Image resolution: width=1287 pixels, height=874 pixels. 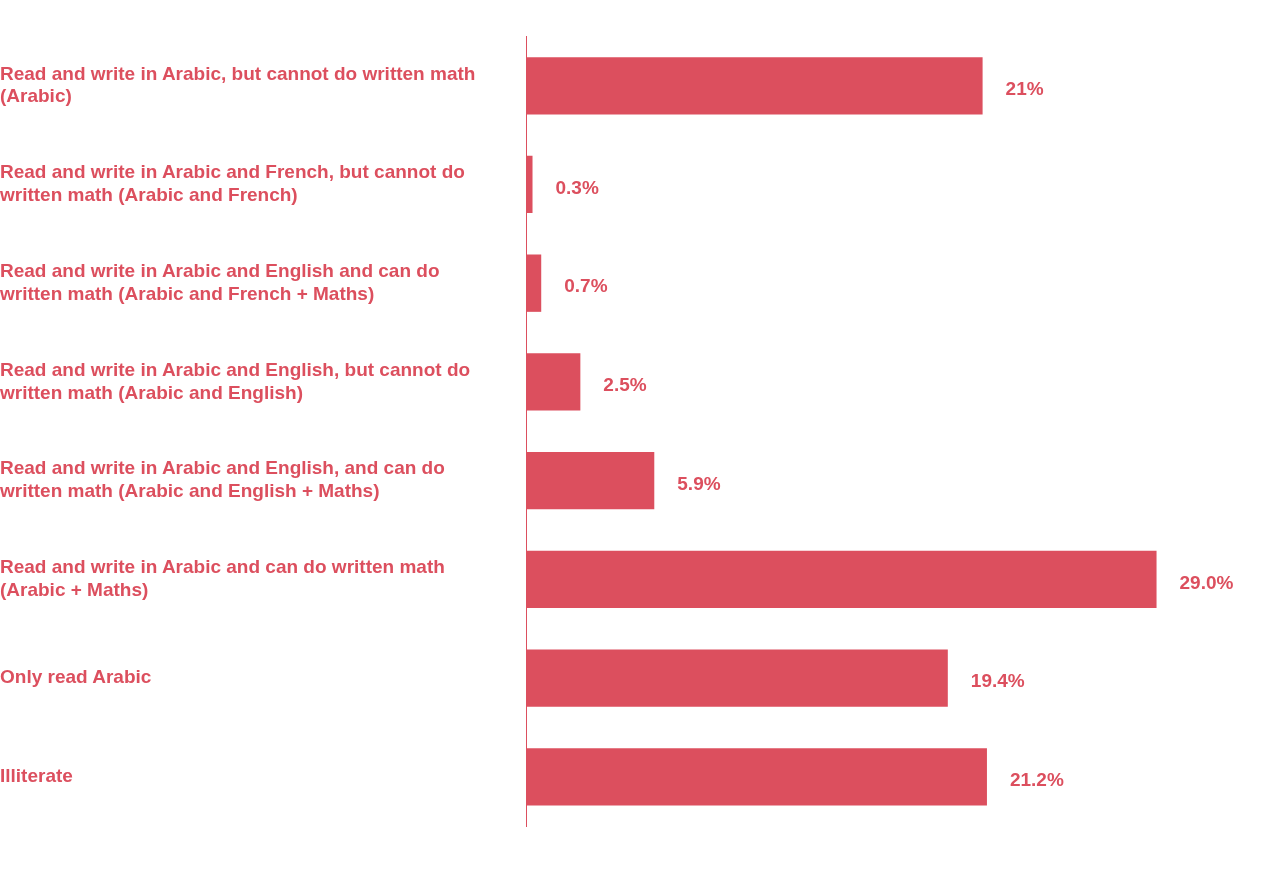 What do you see at coordinates (586, 286) in the screenshot?
I see `data-label: 0.7%` at bounding box center [586, 286].